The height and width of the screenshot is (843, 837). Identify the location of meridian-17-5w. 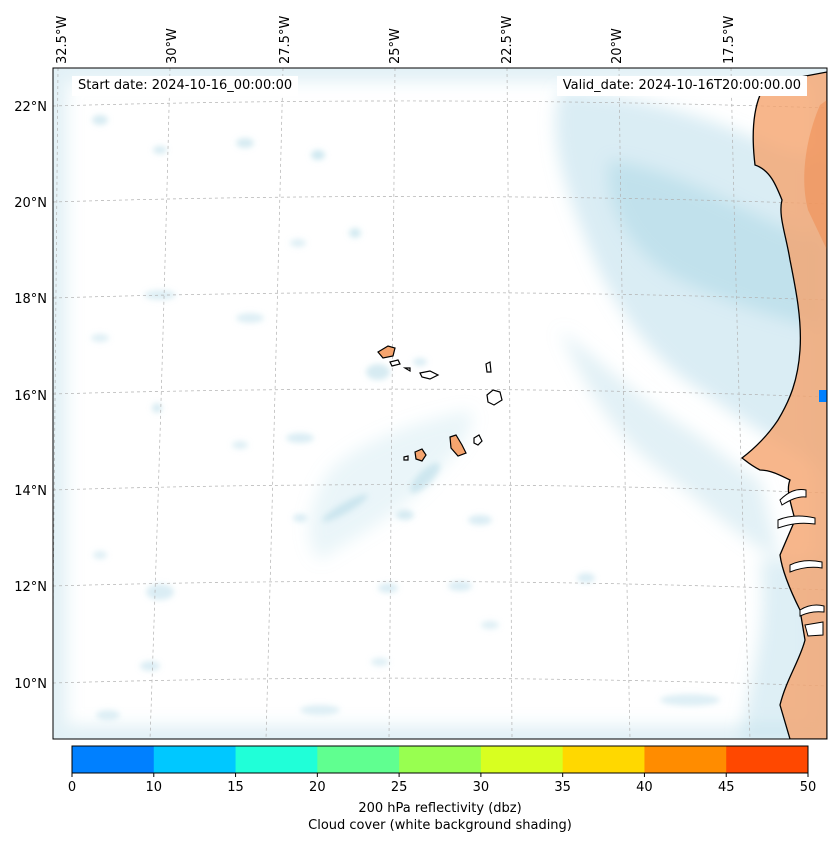
(740, 403).